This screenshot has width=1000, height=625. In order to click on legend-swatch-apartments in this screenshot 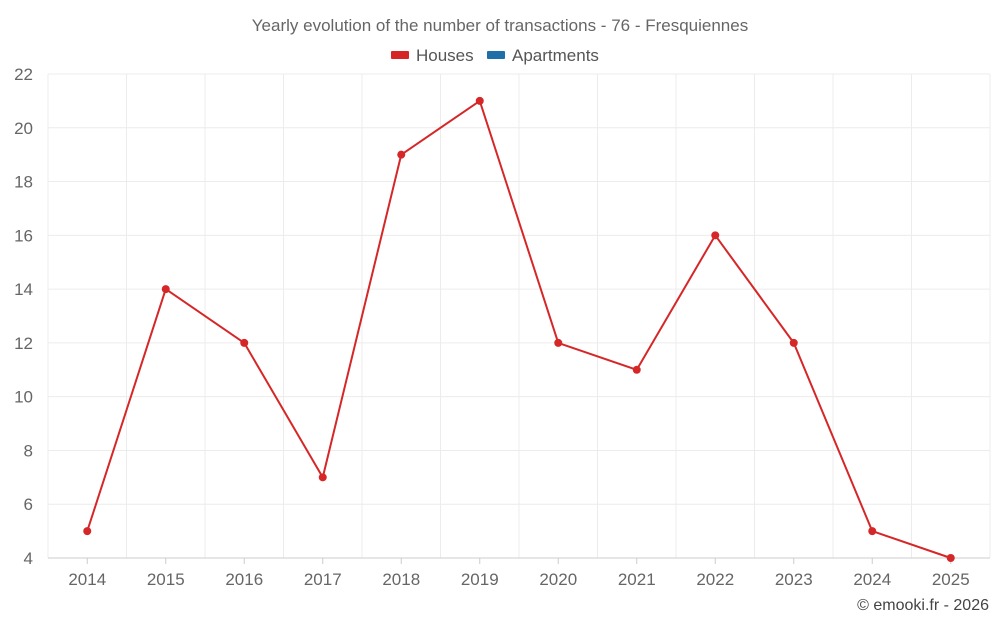, I will do `click(496, 55)`.